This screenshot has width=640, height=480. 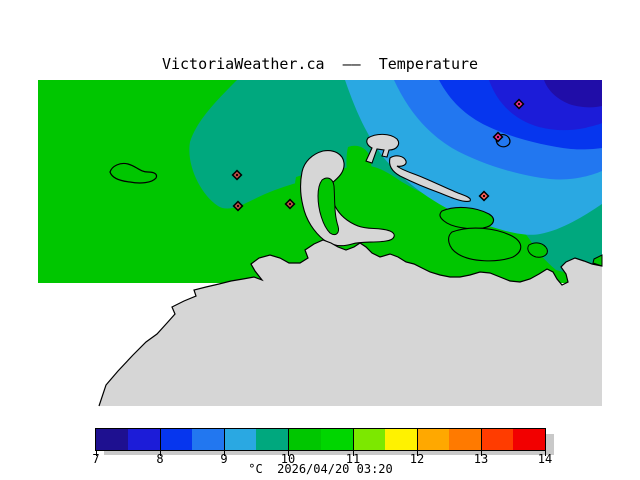 What do you see at coordinates (96, 459) in the screenshot?
I see `colorbar-tick-label: 7` at bounding box center [96, 459].